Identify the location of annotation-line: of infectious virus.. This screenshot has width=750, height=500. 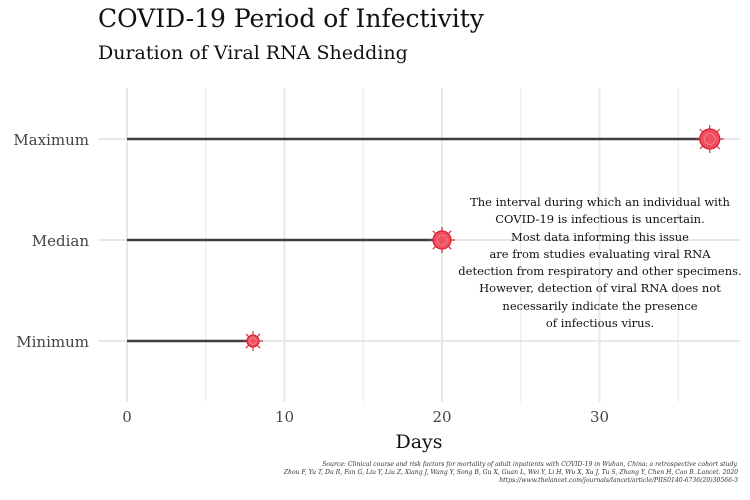
(600, 323).